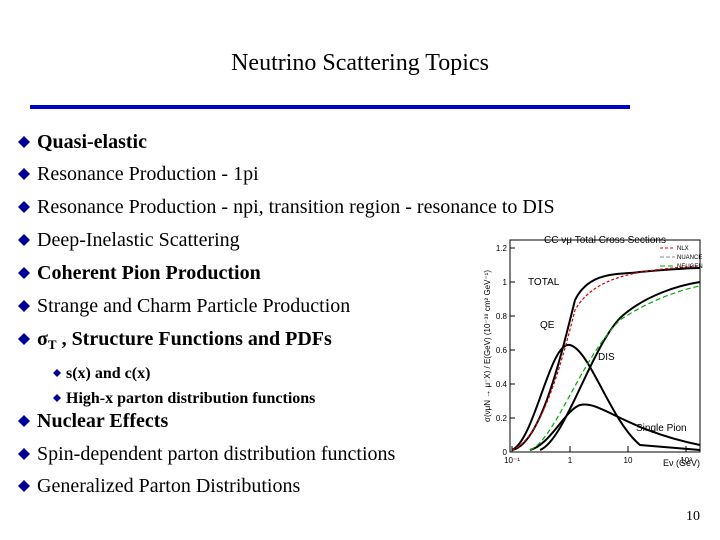 This screenshot has height=540, width=720. What do you see at coordinates (360, 63) in the screenshot?
I see `slide-title: Neutrino Scattering Topics` at bounding box center [360, 63].